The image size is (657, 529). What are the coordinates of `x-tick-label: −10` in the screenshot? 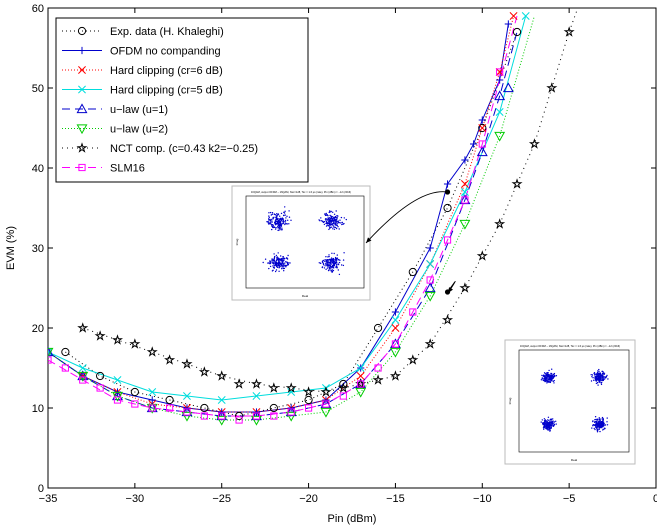 It's located at (482, 499).